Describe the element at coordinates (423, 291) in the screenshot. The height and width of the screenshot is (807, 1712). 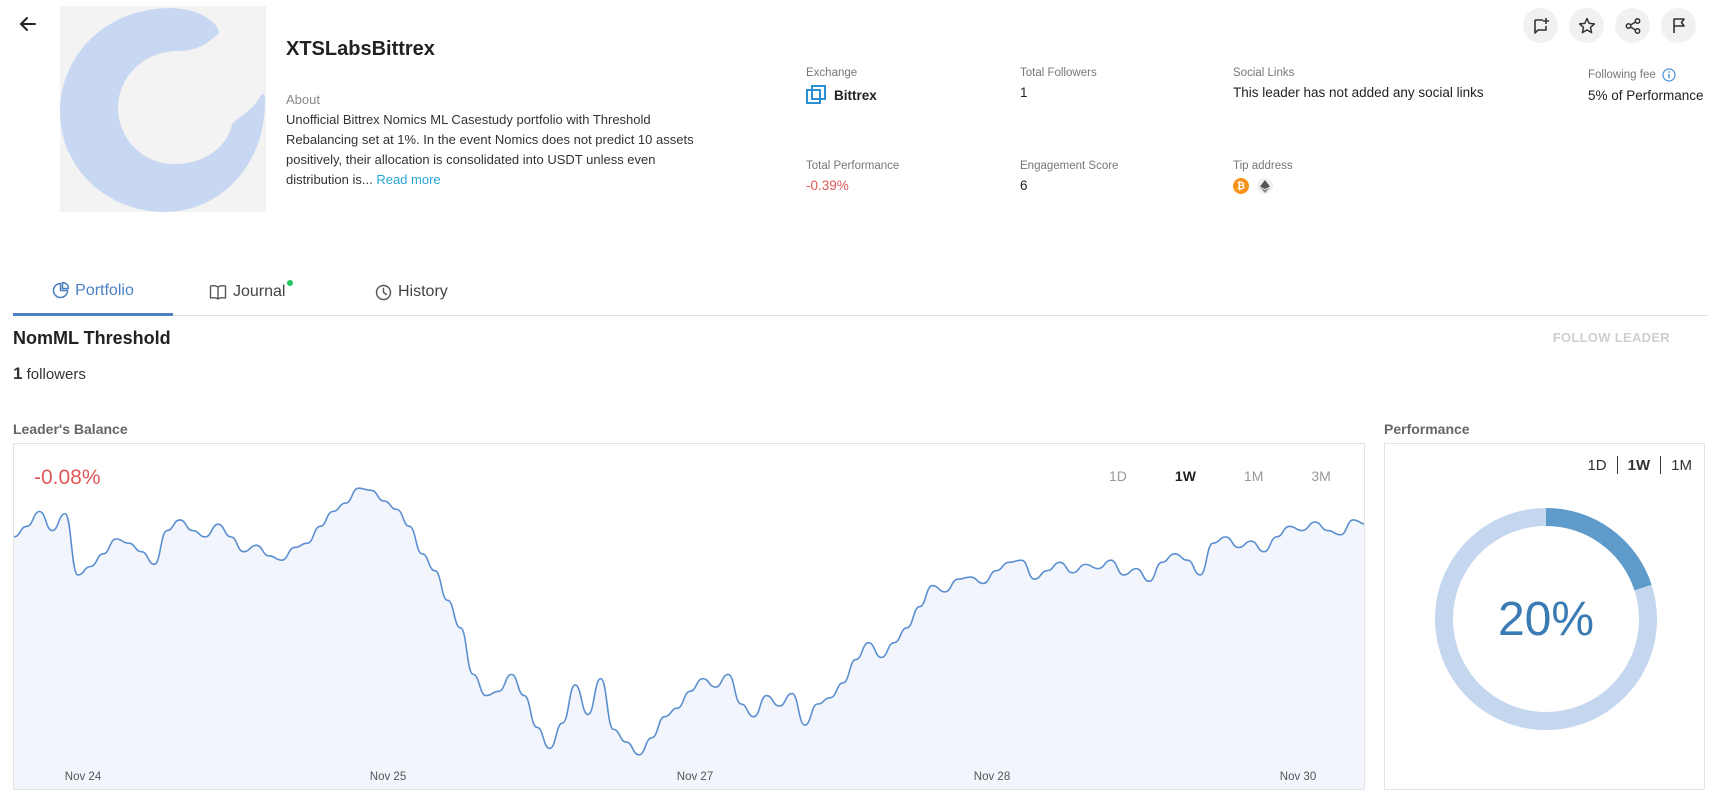
I see `tab-history-label: History` at that location.